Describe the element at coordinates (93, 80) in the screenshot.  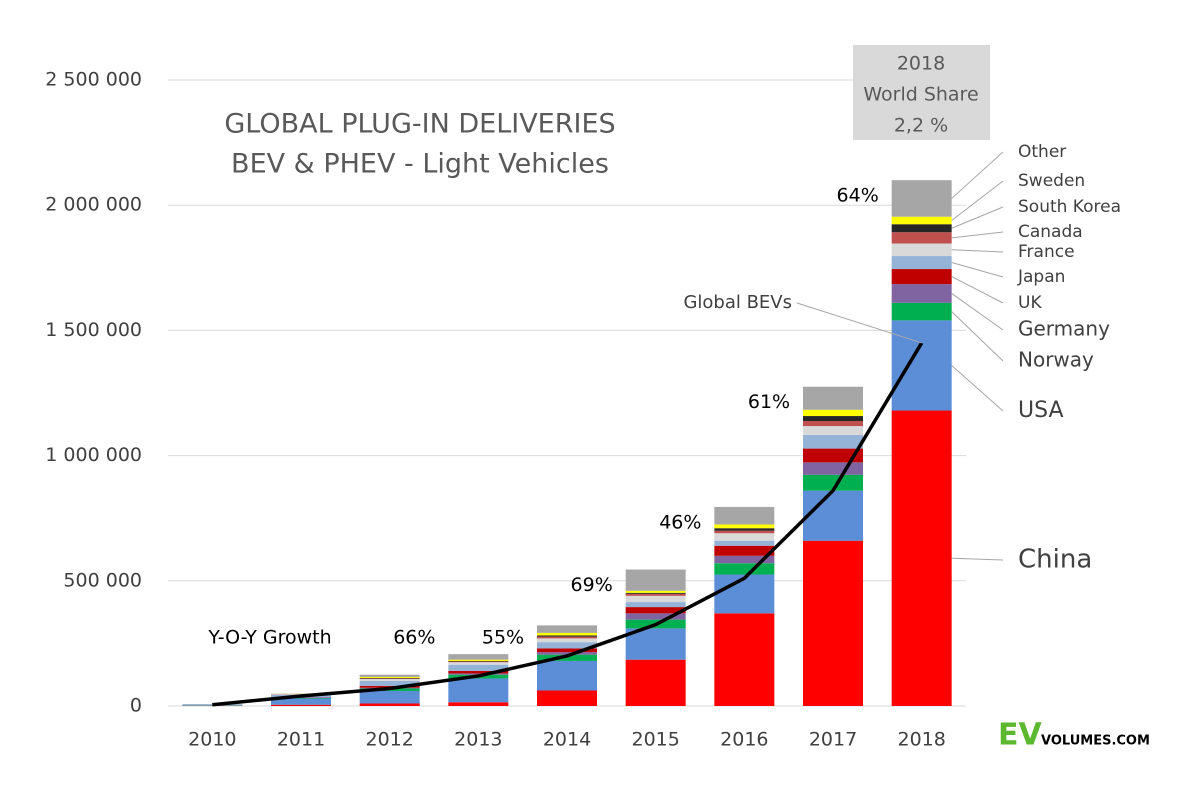
I see `y-tick-label: 2 500 000` at that location.